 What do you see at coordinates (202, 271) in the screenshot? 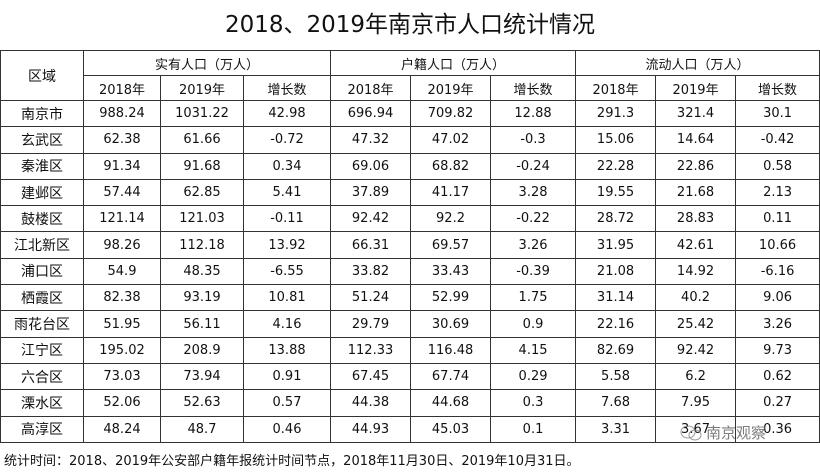
I see `value-cell: 48.35` at bounding box center [202, 271].